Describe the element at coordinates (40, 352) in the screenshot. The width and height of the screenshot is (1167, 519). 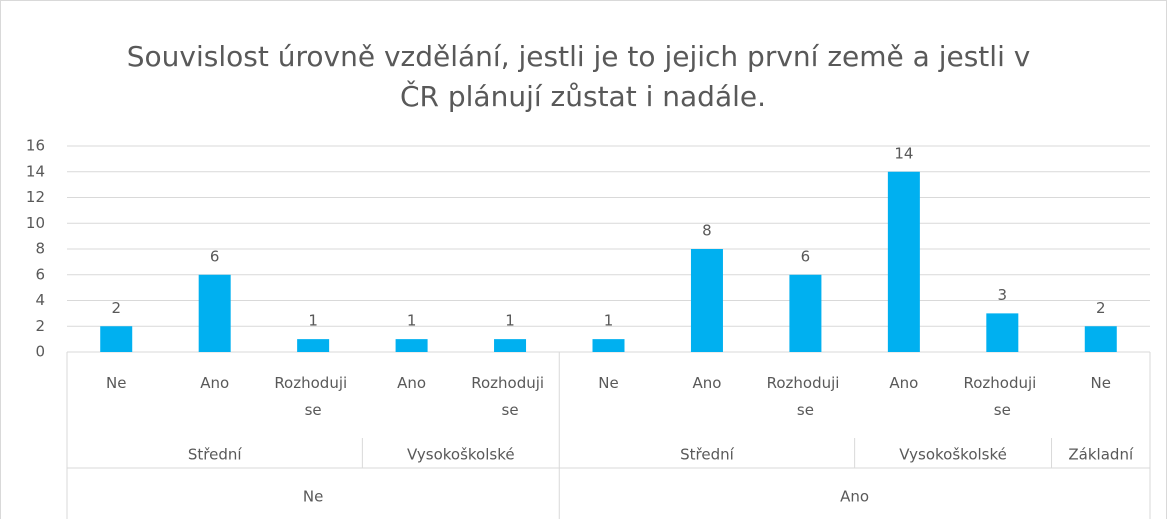
I see `y-tick-label: 0` at that location.